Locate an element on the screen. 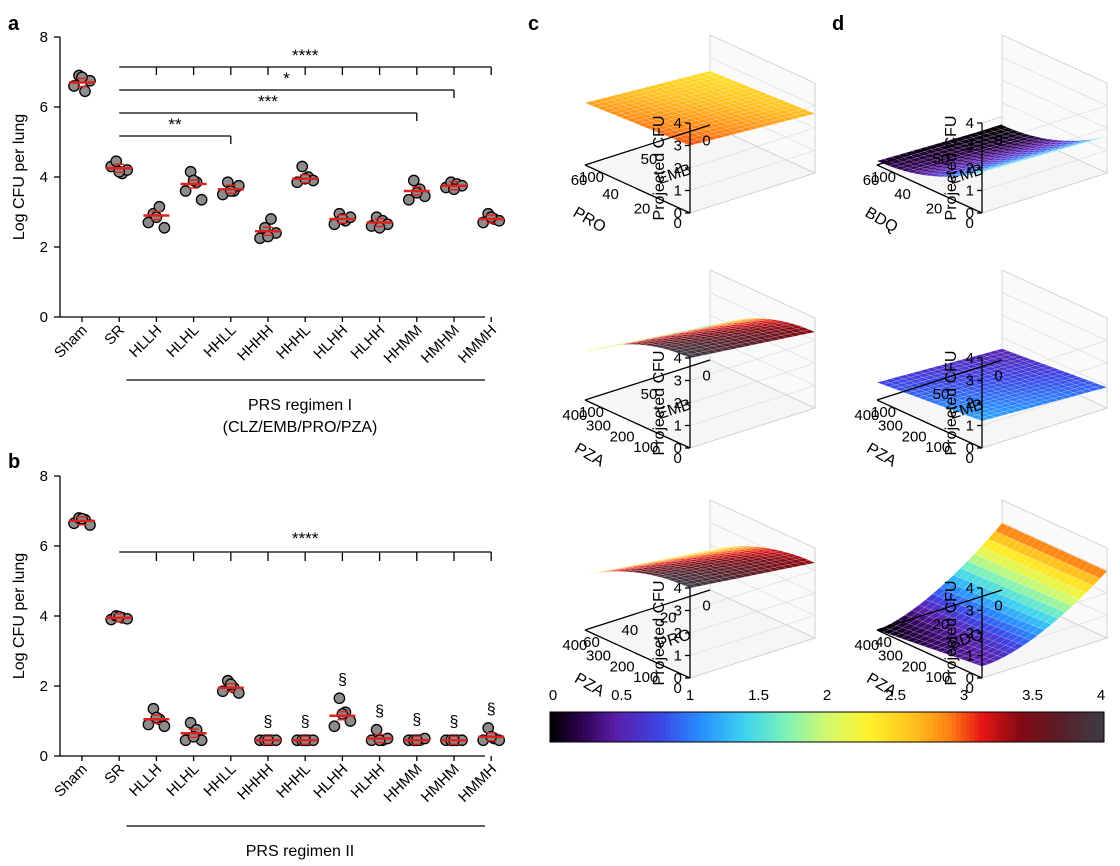 The width and height of the screenshot is (1120, 866). y-tick-label: 40 is located at coordinates (629, 630).